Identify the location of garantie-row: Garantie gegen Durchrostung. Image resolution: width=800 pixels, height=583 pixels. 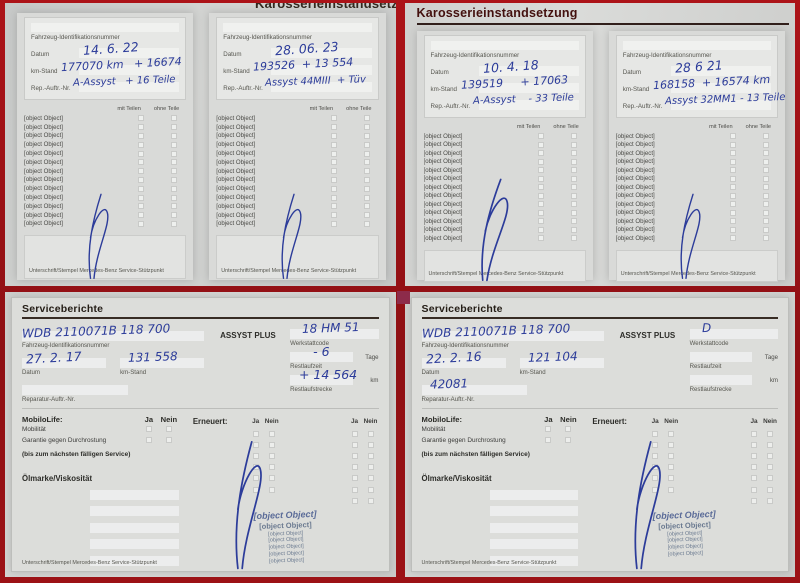
(100, 440).